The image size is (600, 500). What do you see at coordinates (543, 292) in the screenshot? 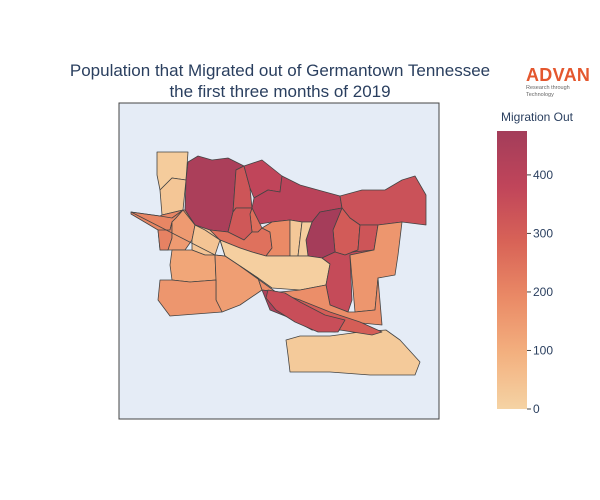
I see `colorbar-tick-label: 200` at bounding box center [543, 292].